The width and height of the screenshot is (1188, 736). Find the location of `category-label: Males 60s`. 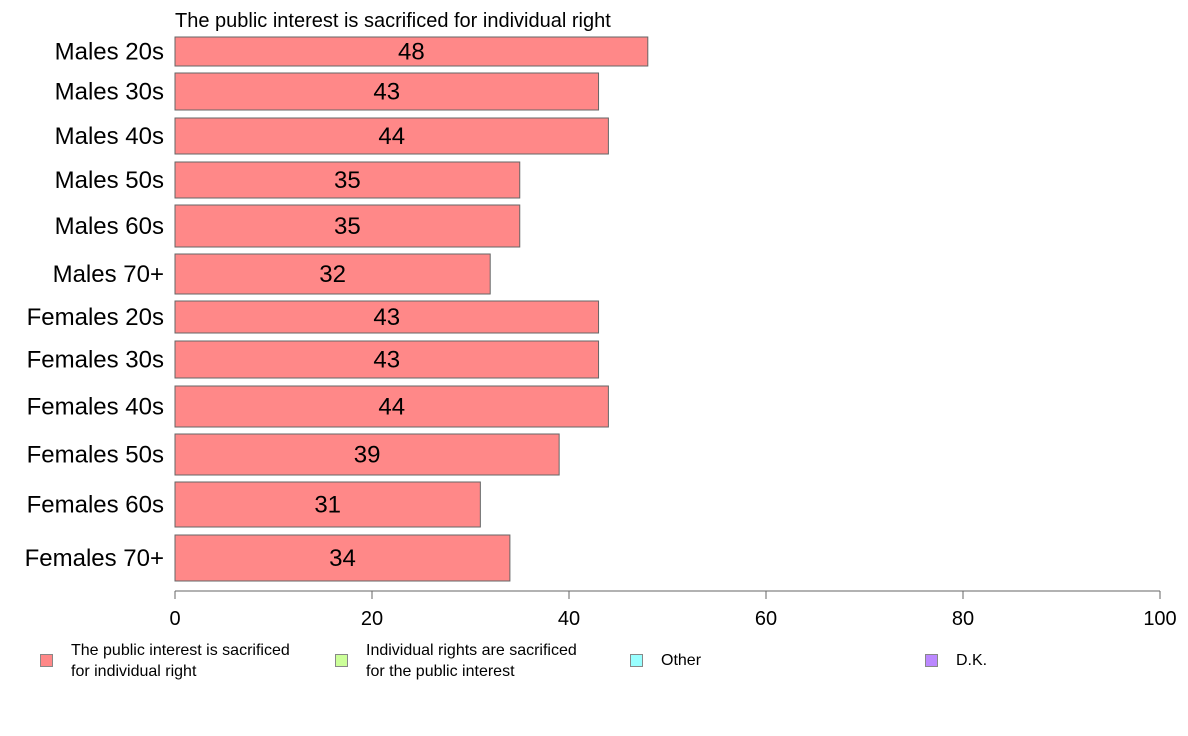

category-label: Males 60s is located at coordinates (109, 226).